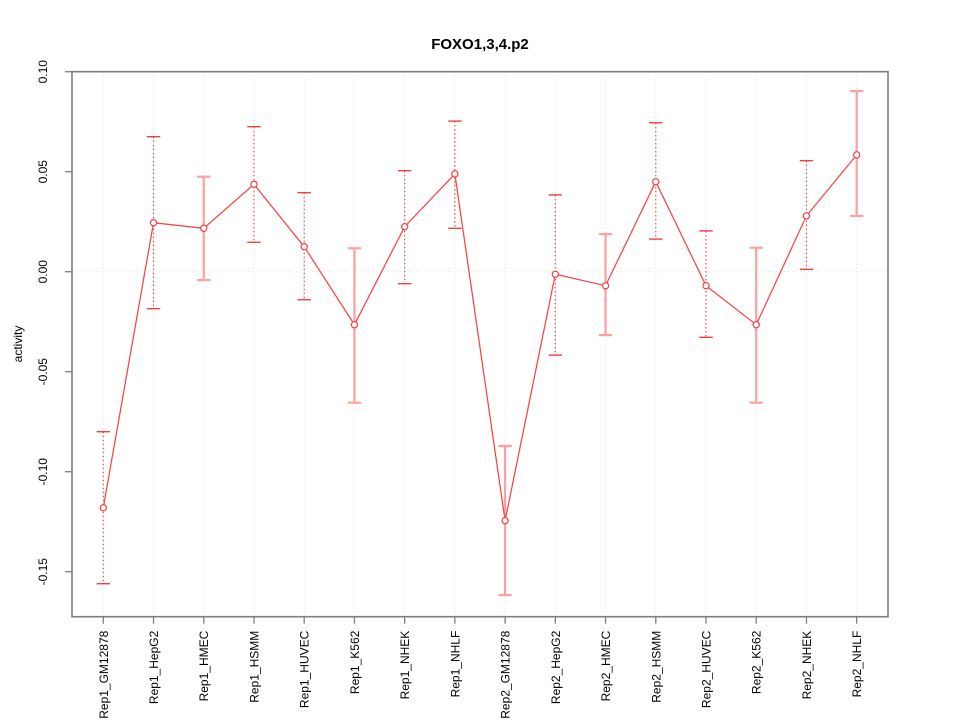  I want to click on y-tick-label: 0.00, so click(43, 272).